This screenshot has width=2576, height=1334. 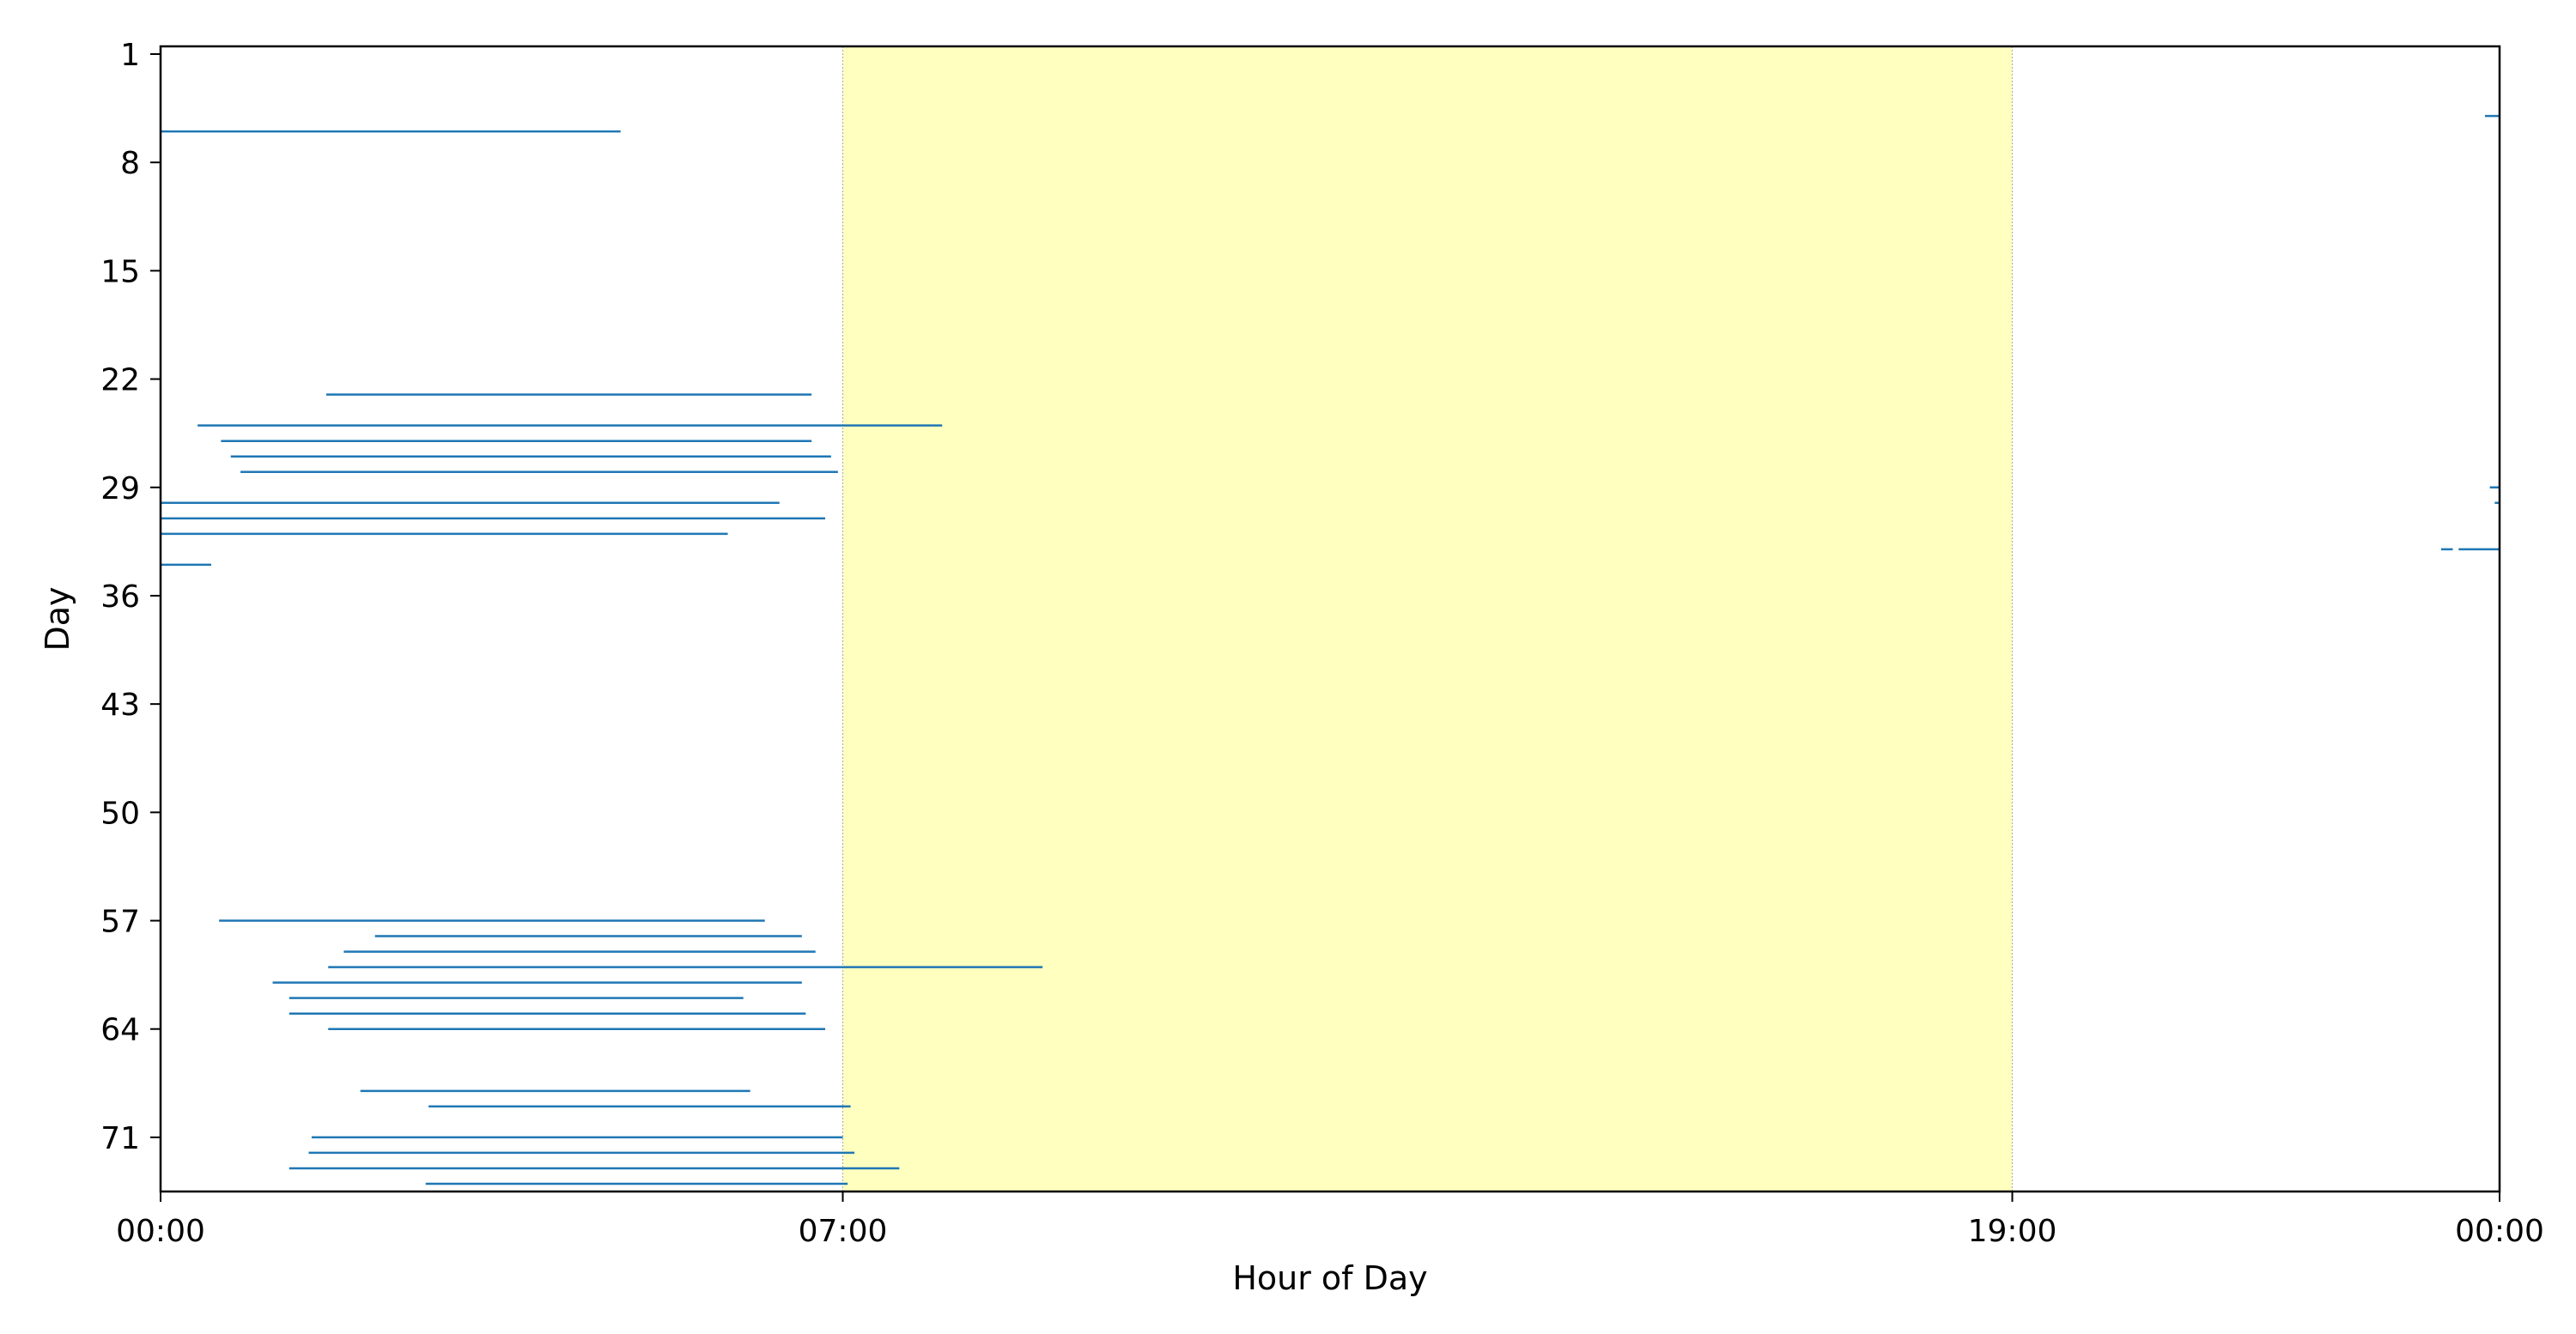 What do you see at coordinates (58, 618) in the screenshot?
I see `y-axis-label: Day` at bounding box center [58, 618].